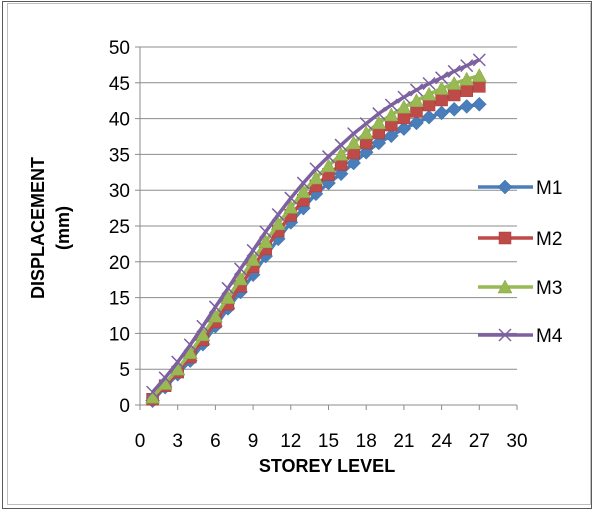 The image size is (596, 512). What do you see at coordinates (215, 441) in the screenshot?
I see `x-tick-label: 6` at bounding box center [215, 441].